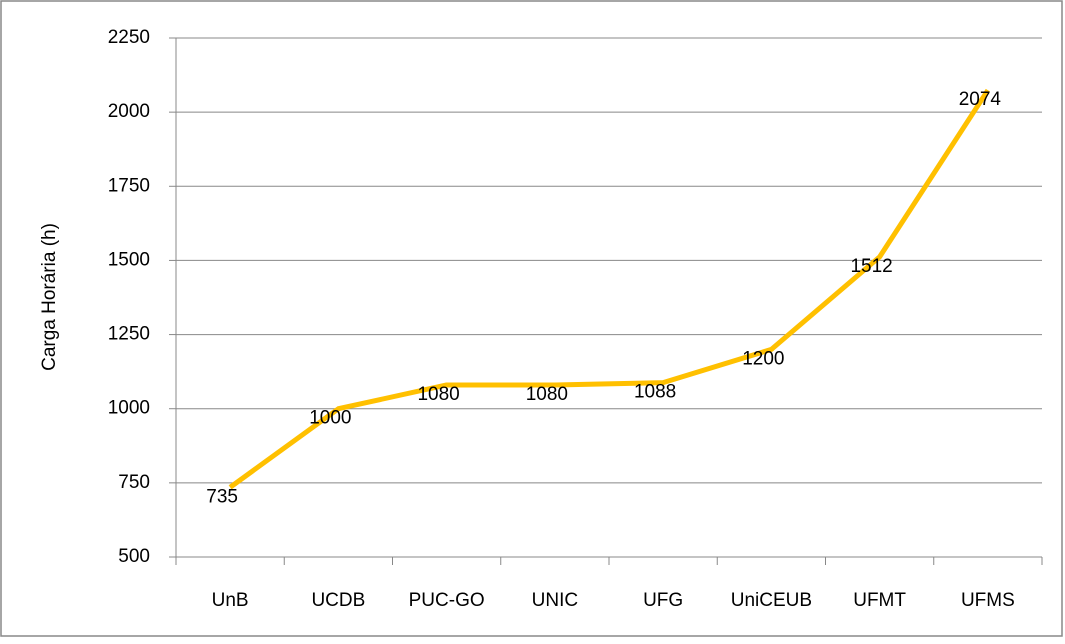 Image resolution: width=1065 pixels, height=644 pixels. Describe the element at coordinates (980, 99) in the screenshot. I see `data-label: 2074` at that location.